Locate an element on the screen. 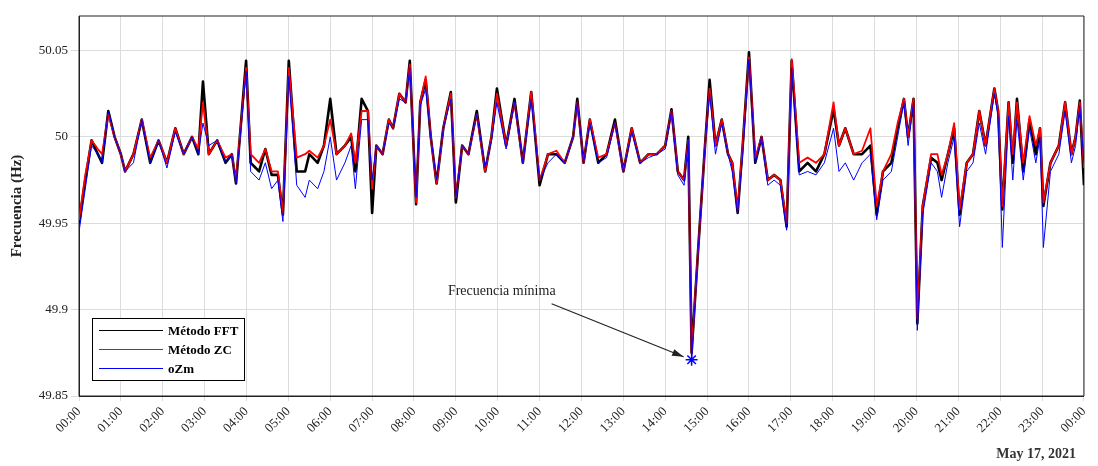  legend-label: oZm is located at coordinates (181, 368).